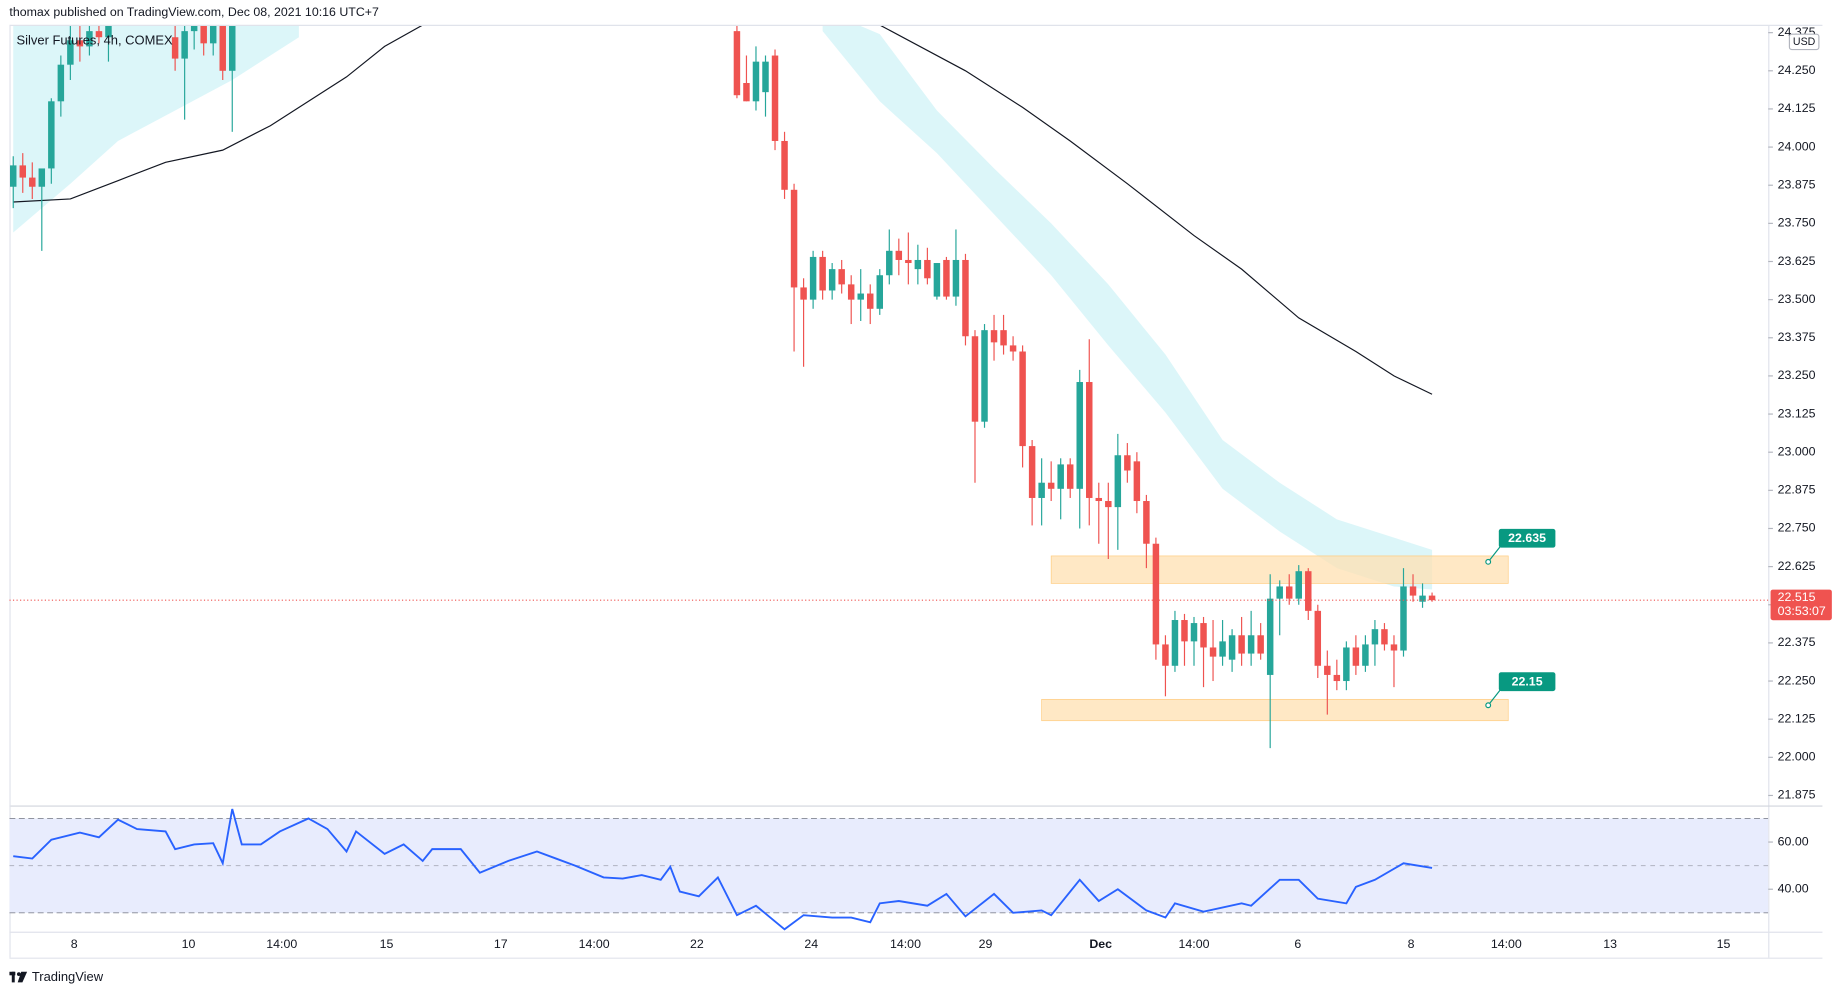 The width and height of the screenshot is (1846, 993). What do you see at coordinates (1275, 710) in the screenshot?
I see `zone` at bounding box center [1275, 710].